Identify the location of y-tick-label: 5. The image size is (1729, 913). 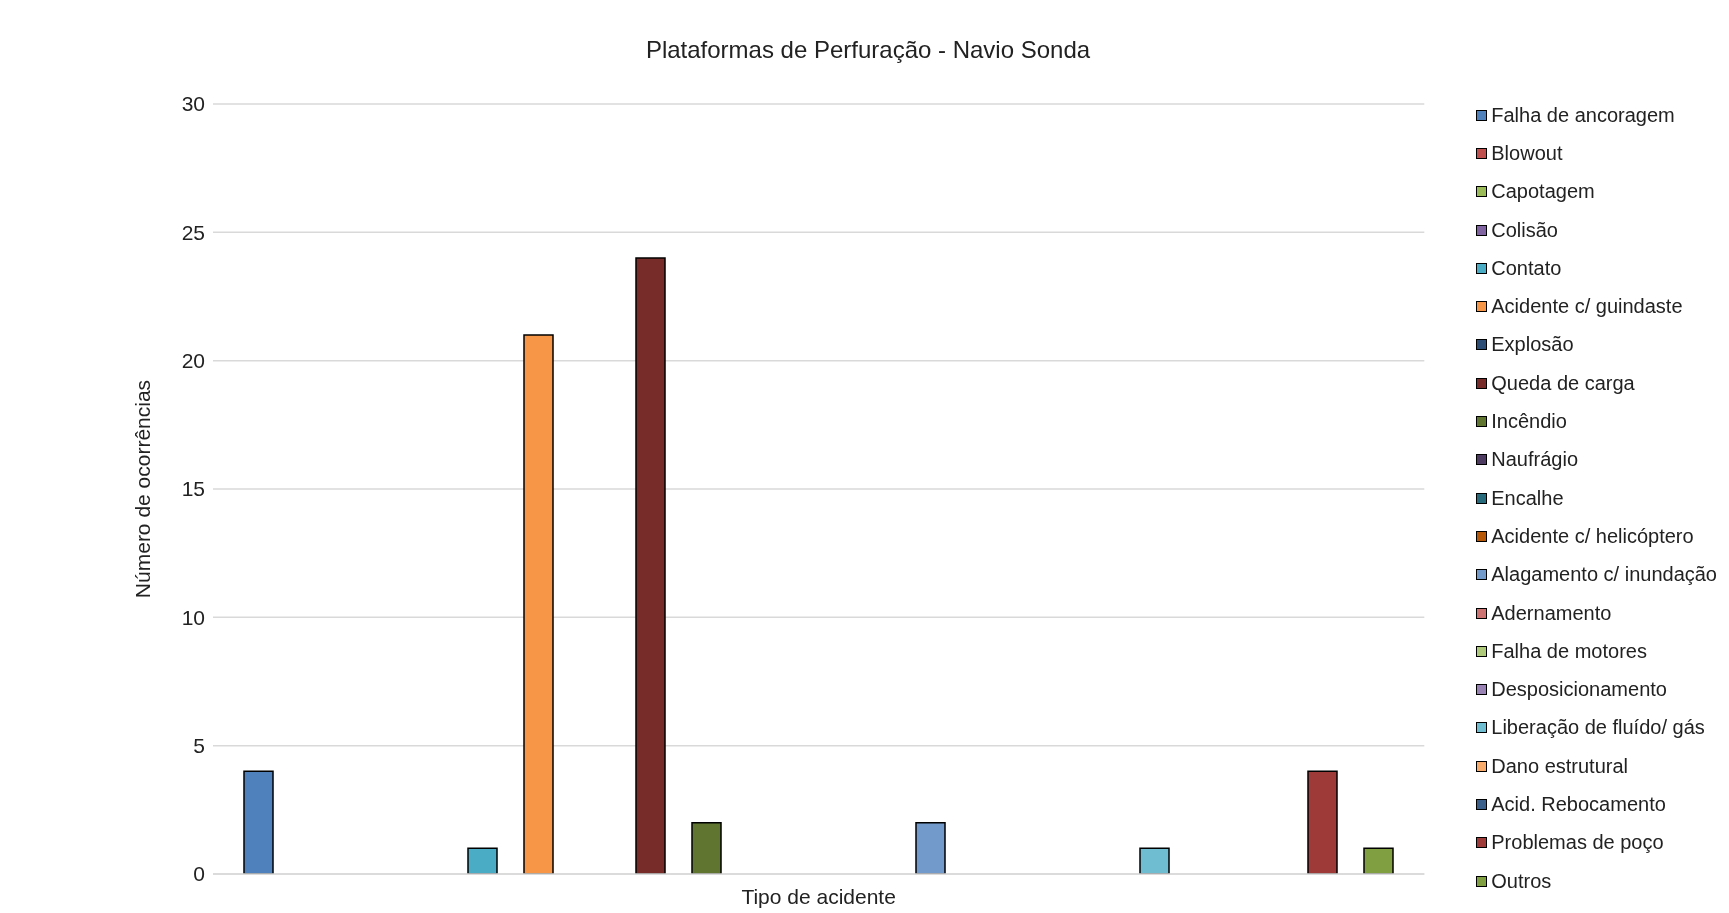
(199, 746).